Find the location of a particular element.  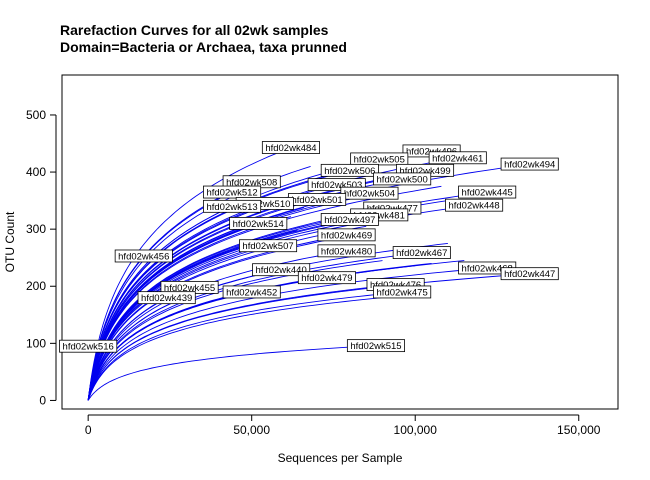

curve-label: hfd02wk475 is located at coordinates (402, 292).